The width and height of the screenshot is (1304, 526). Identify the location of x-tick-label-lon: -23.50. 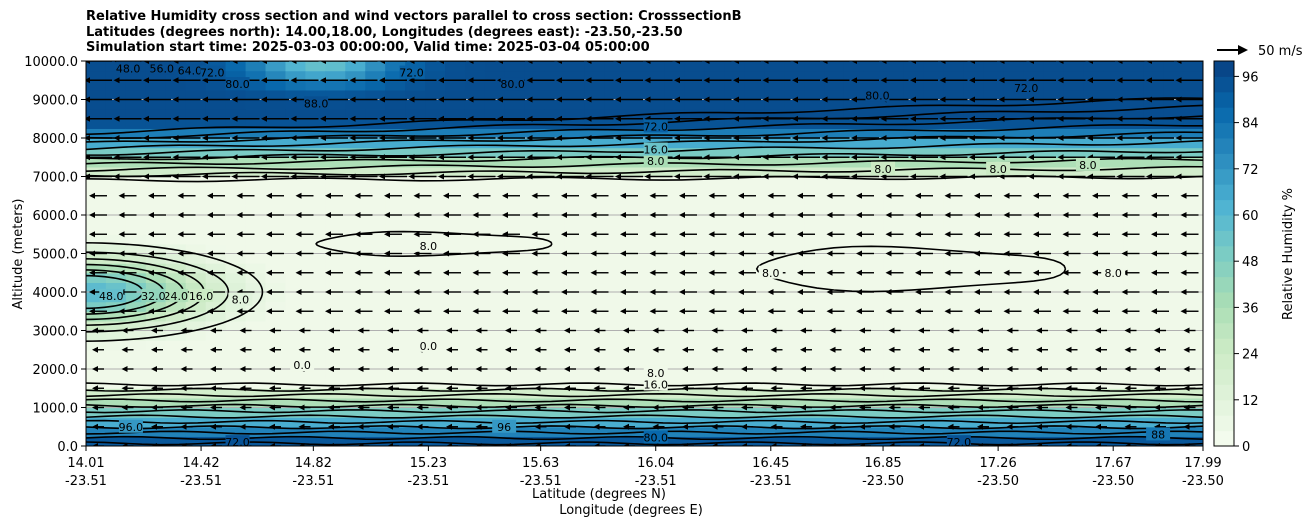
(998, 481).